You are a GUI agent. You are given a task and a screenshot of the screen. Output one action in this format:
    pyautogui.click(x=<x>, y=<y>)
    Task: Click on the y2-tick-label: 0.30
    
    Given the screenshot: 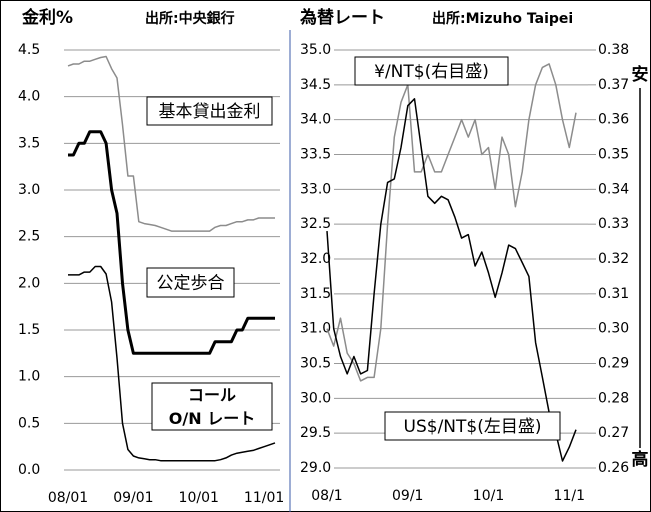 What is the action you would take?
    pyautogui.click(x=613, y=329)
    